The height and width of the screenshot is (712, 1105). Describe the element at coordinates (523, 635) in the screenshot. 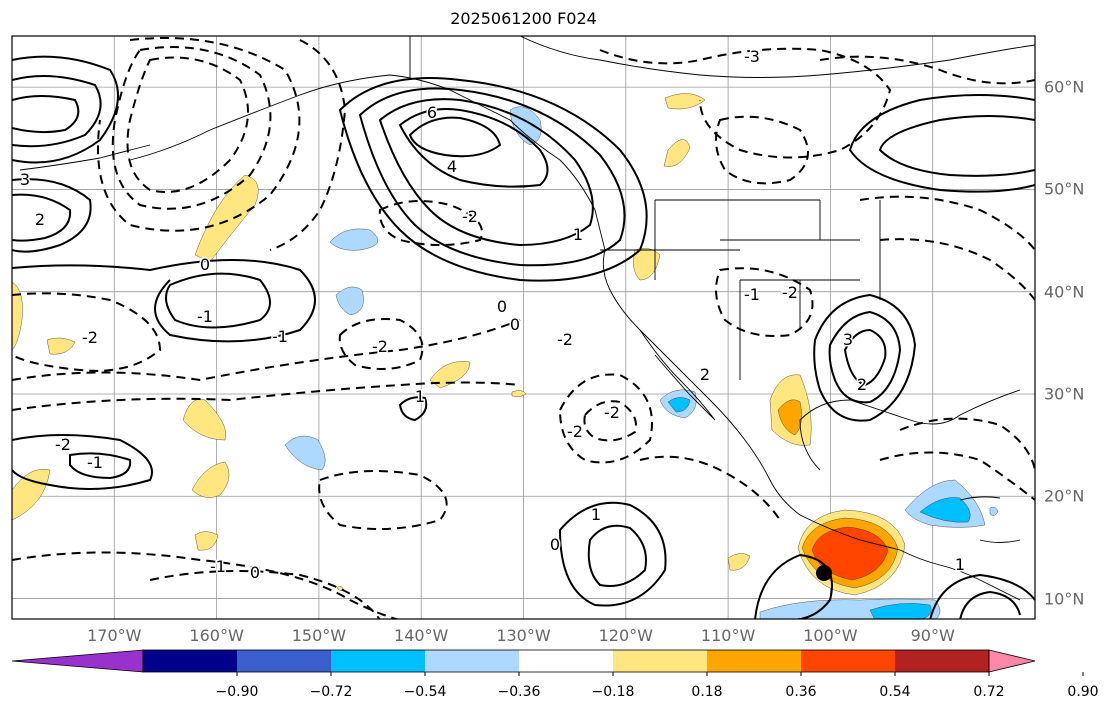

I see `longitude-tick-label: 130°W` at that location.